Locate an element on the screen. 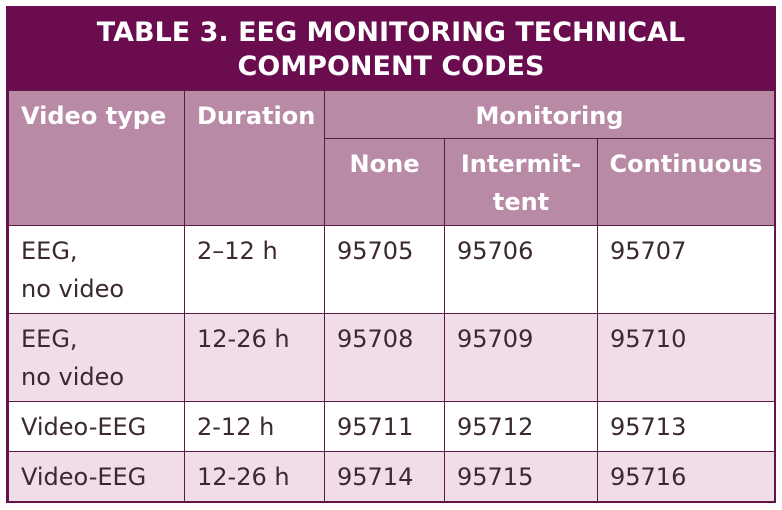 The height and width of the screenshot is (510, 782). header-monitoring: Monitoring is located at coordinates (549, 114).